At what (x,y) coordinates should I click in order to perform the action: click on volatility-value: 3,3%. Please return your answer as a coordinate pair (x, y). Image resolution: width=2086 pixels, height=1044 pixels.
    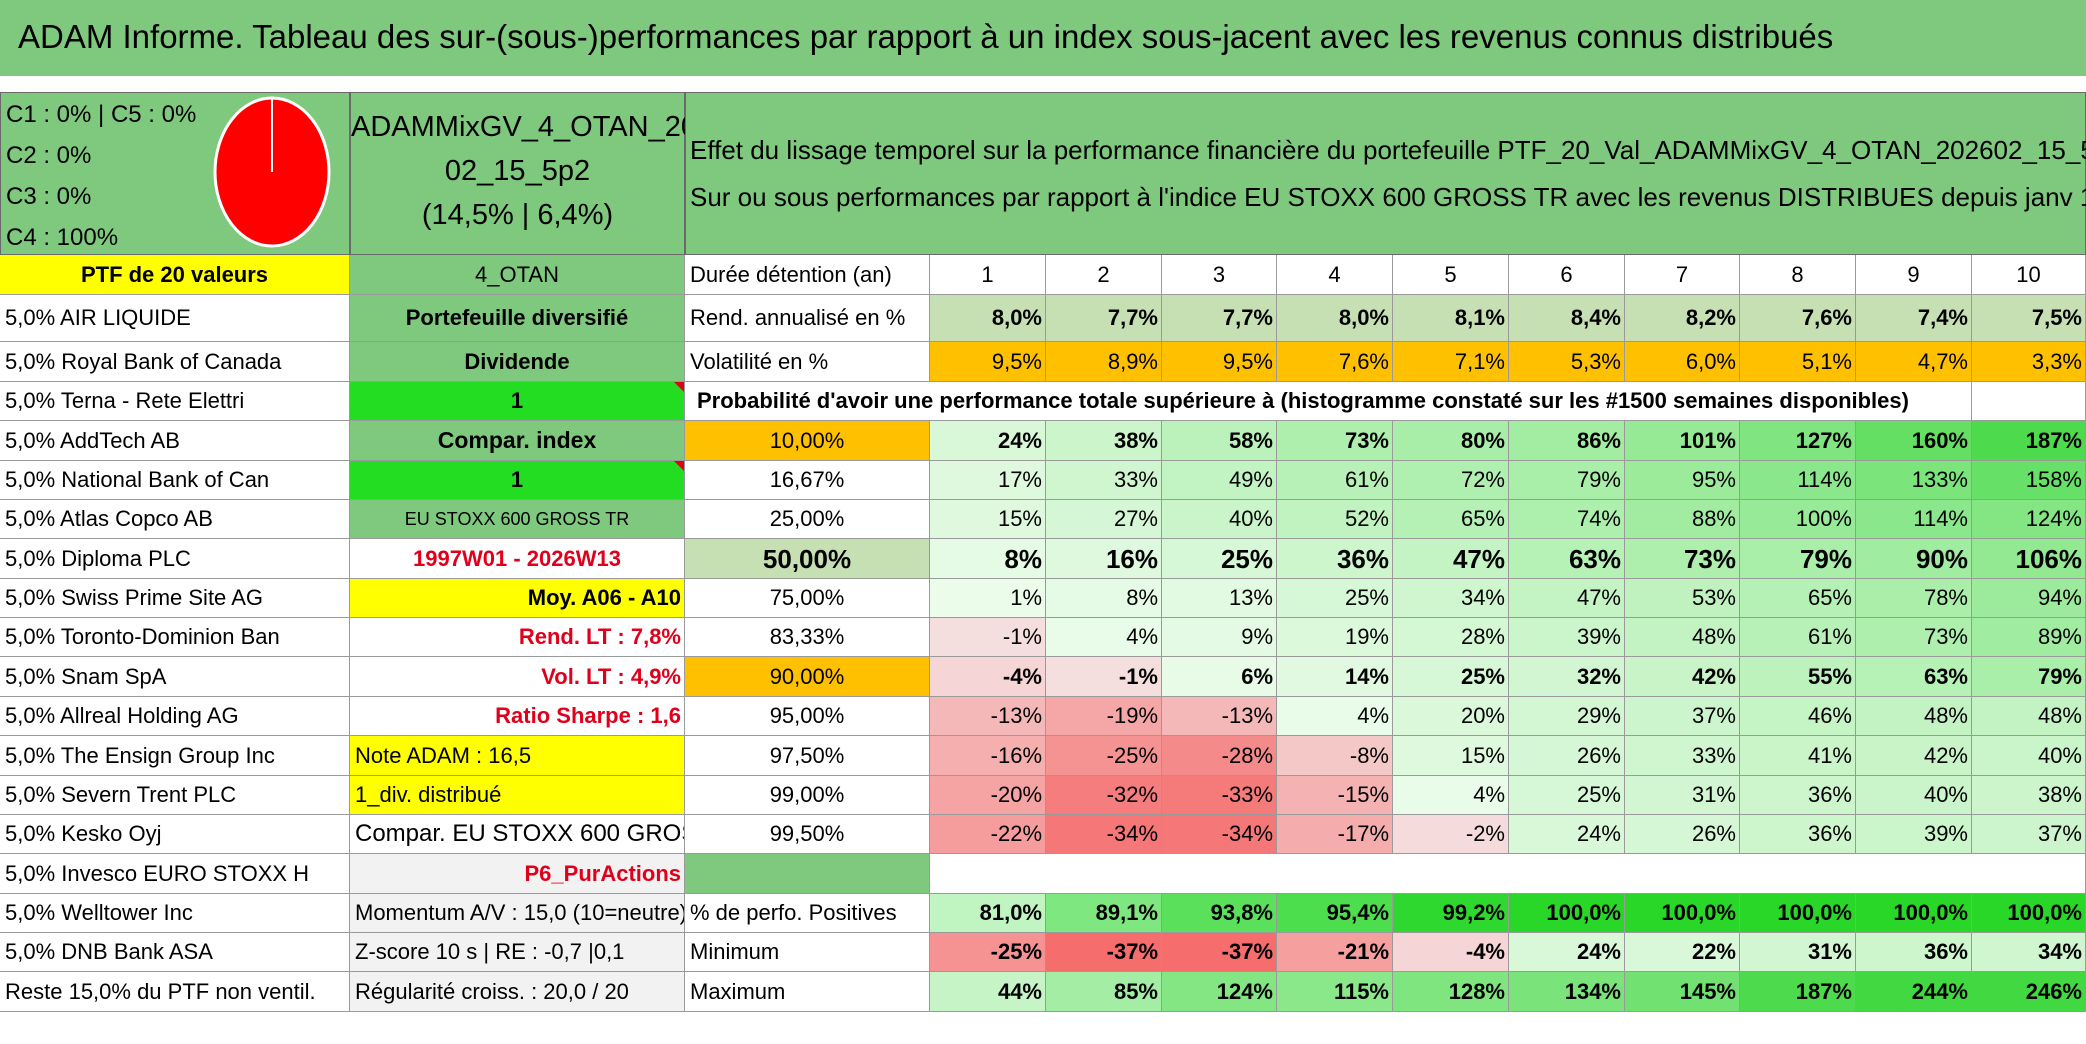
    Looking at the image, I should click on (2029, 362).